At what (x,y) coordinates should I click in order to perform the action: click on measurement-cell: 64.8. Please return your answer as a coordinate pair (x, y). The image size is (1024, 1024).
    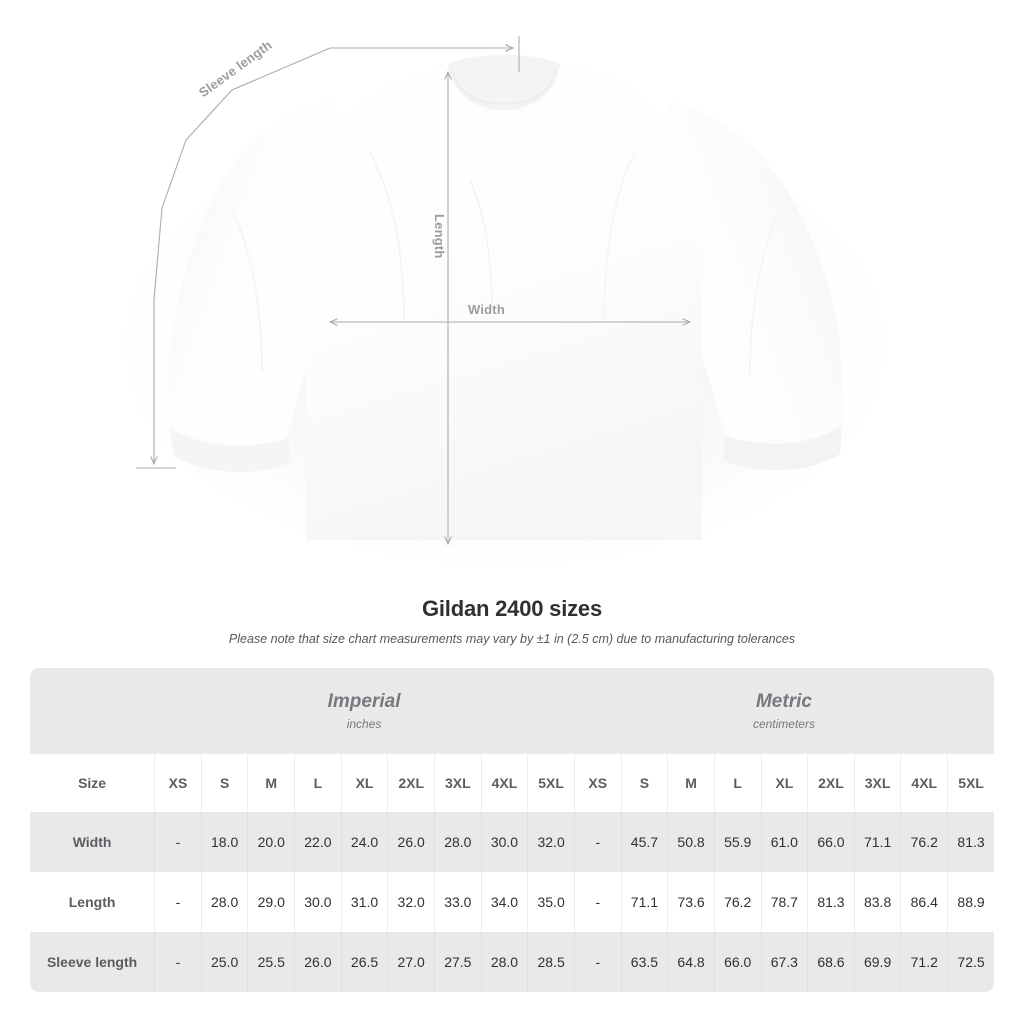
    Looking at the image, I should click on (690, 962).